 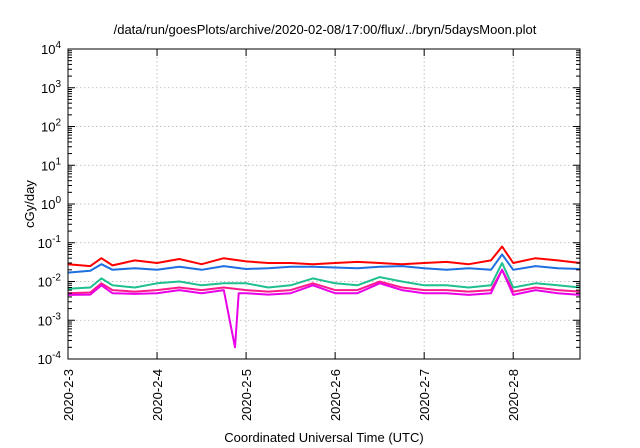 I want to click on x-tick-label: 2020-2-4, so click(x=157, y=395).